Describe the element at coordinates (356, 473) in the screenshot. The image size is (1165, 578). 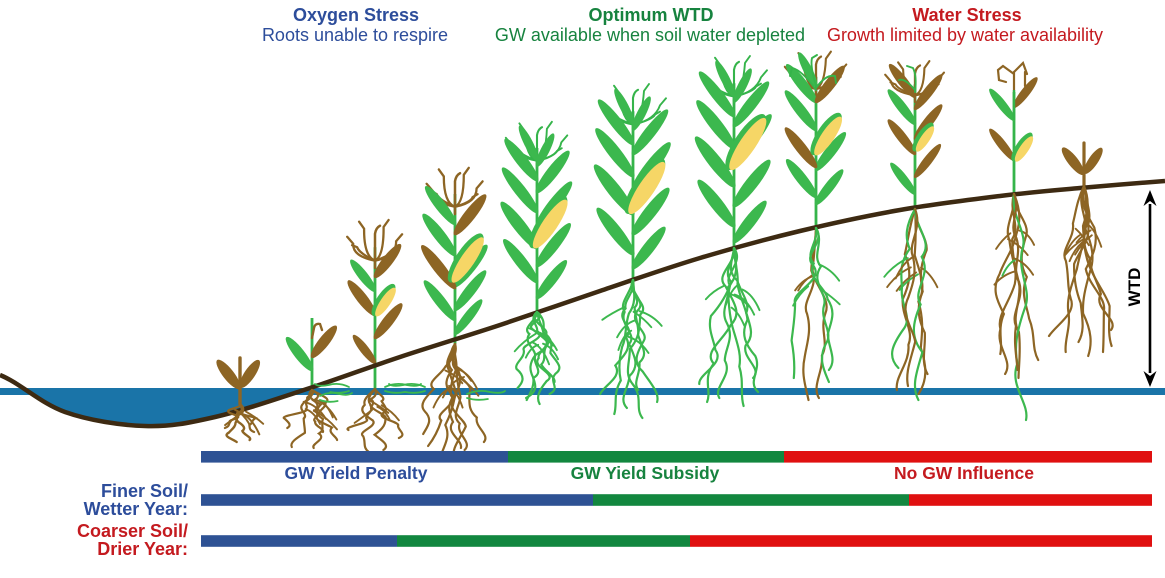
I see `svg-text: GW Yield Penalty` at that location.